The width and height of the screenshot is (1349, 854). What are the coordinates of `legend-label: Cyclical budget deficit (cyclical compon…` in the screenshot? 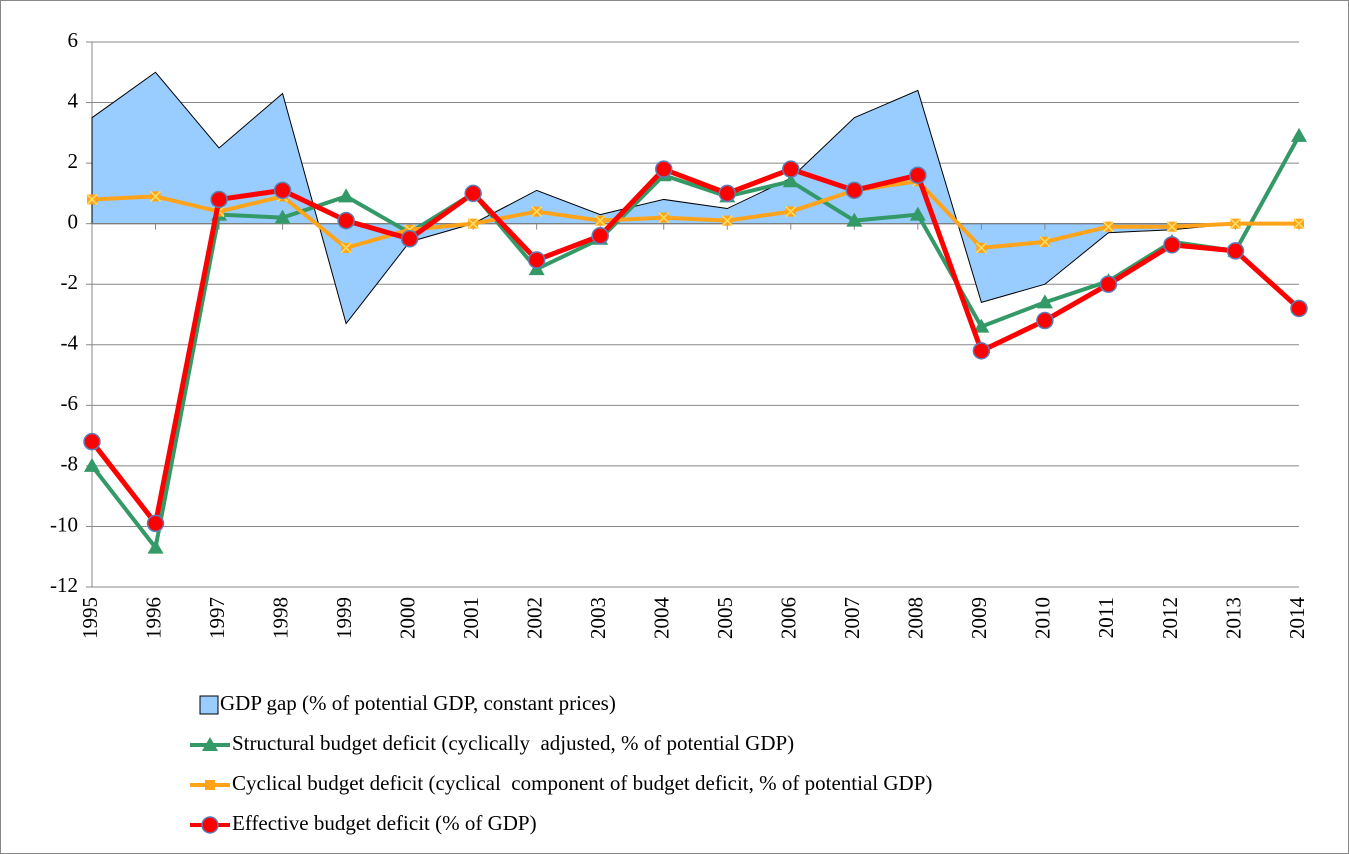 It's located at (582, 783).